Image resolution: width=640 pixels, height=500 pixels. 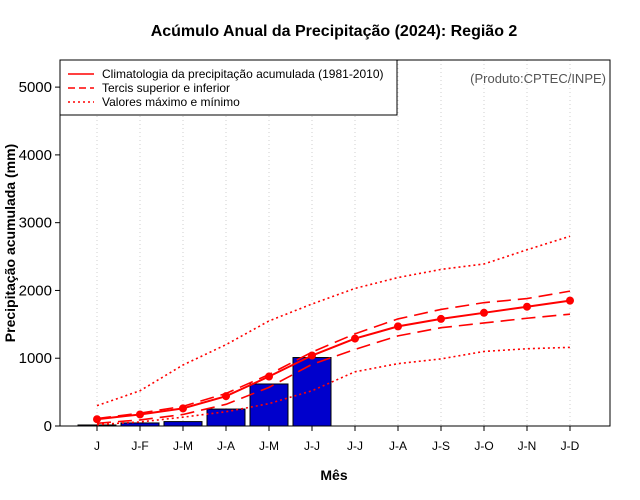 What do you see at coordinates (226, 446) in the screenshot?
I see `x-tick-label-3: J-A` at bounding box center [226, 446].